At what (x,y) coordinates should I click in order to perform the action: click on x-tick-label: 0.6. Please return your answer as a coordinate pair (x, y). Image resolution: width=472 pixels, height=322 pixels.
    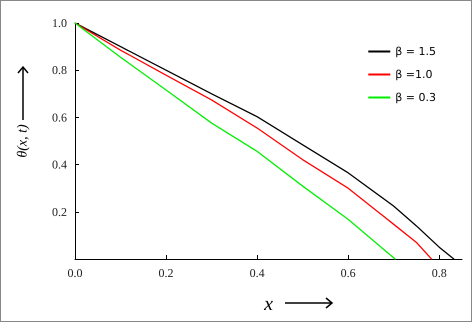
    Looking at the image, I should click on (348, 273).